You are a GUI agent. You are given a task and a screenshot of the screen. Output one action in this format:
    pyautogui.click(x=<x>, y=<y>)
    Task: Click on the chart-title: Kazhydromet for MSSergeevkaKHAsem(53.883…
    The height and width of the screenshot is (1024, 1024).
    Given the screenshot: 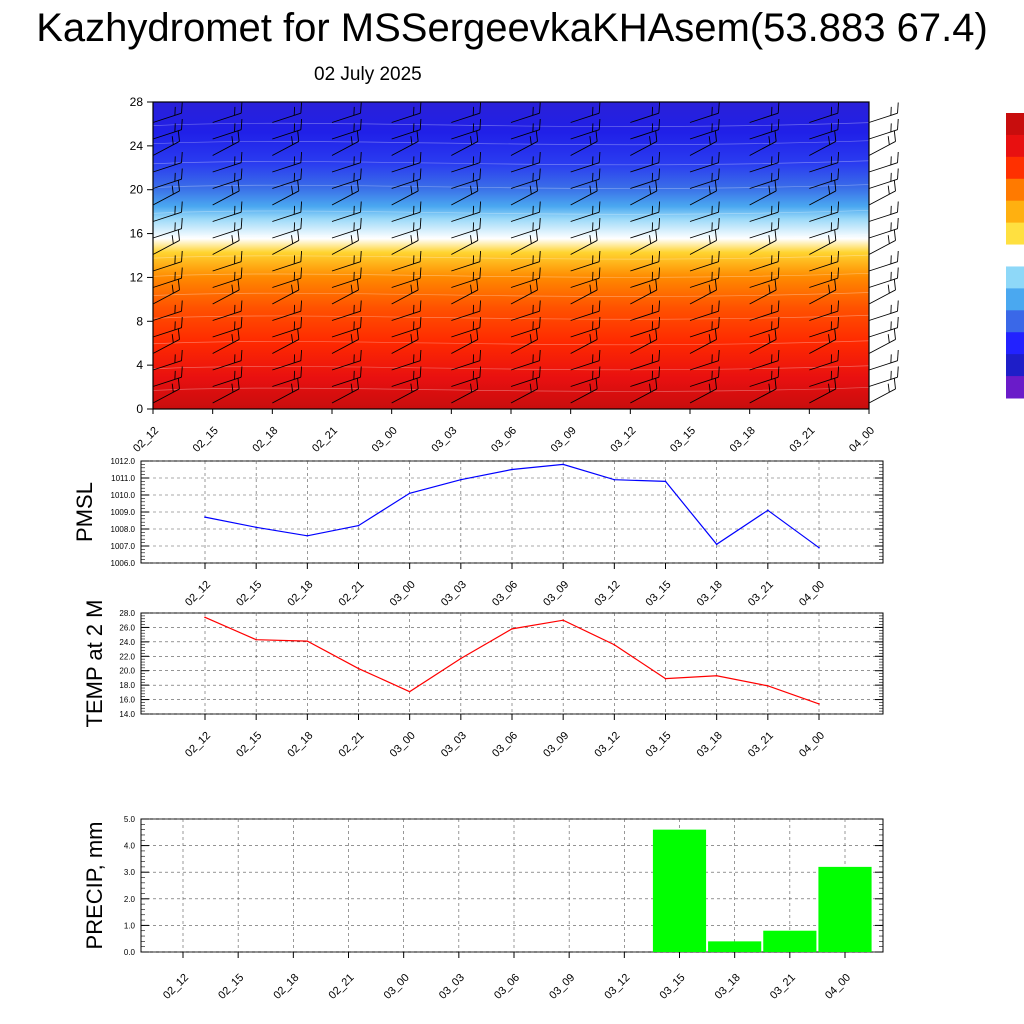 What is the action you would take?
    pyautogui.click(x=512, y=28)
    